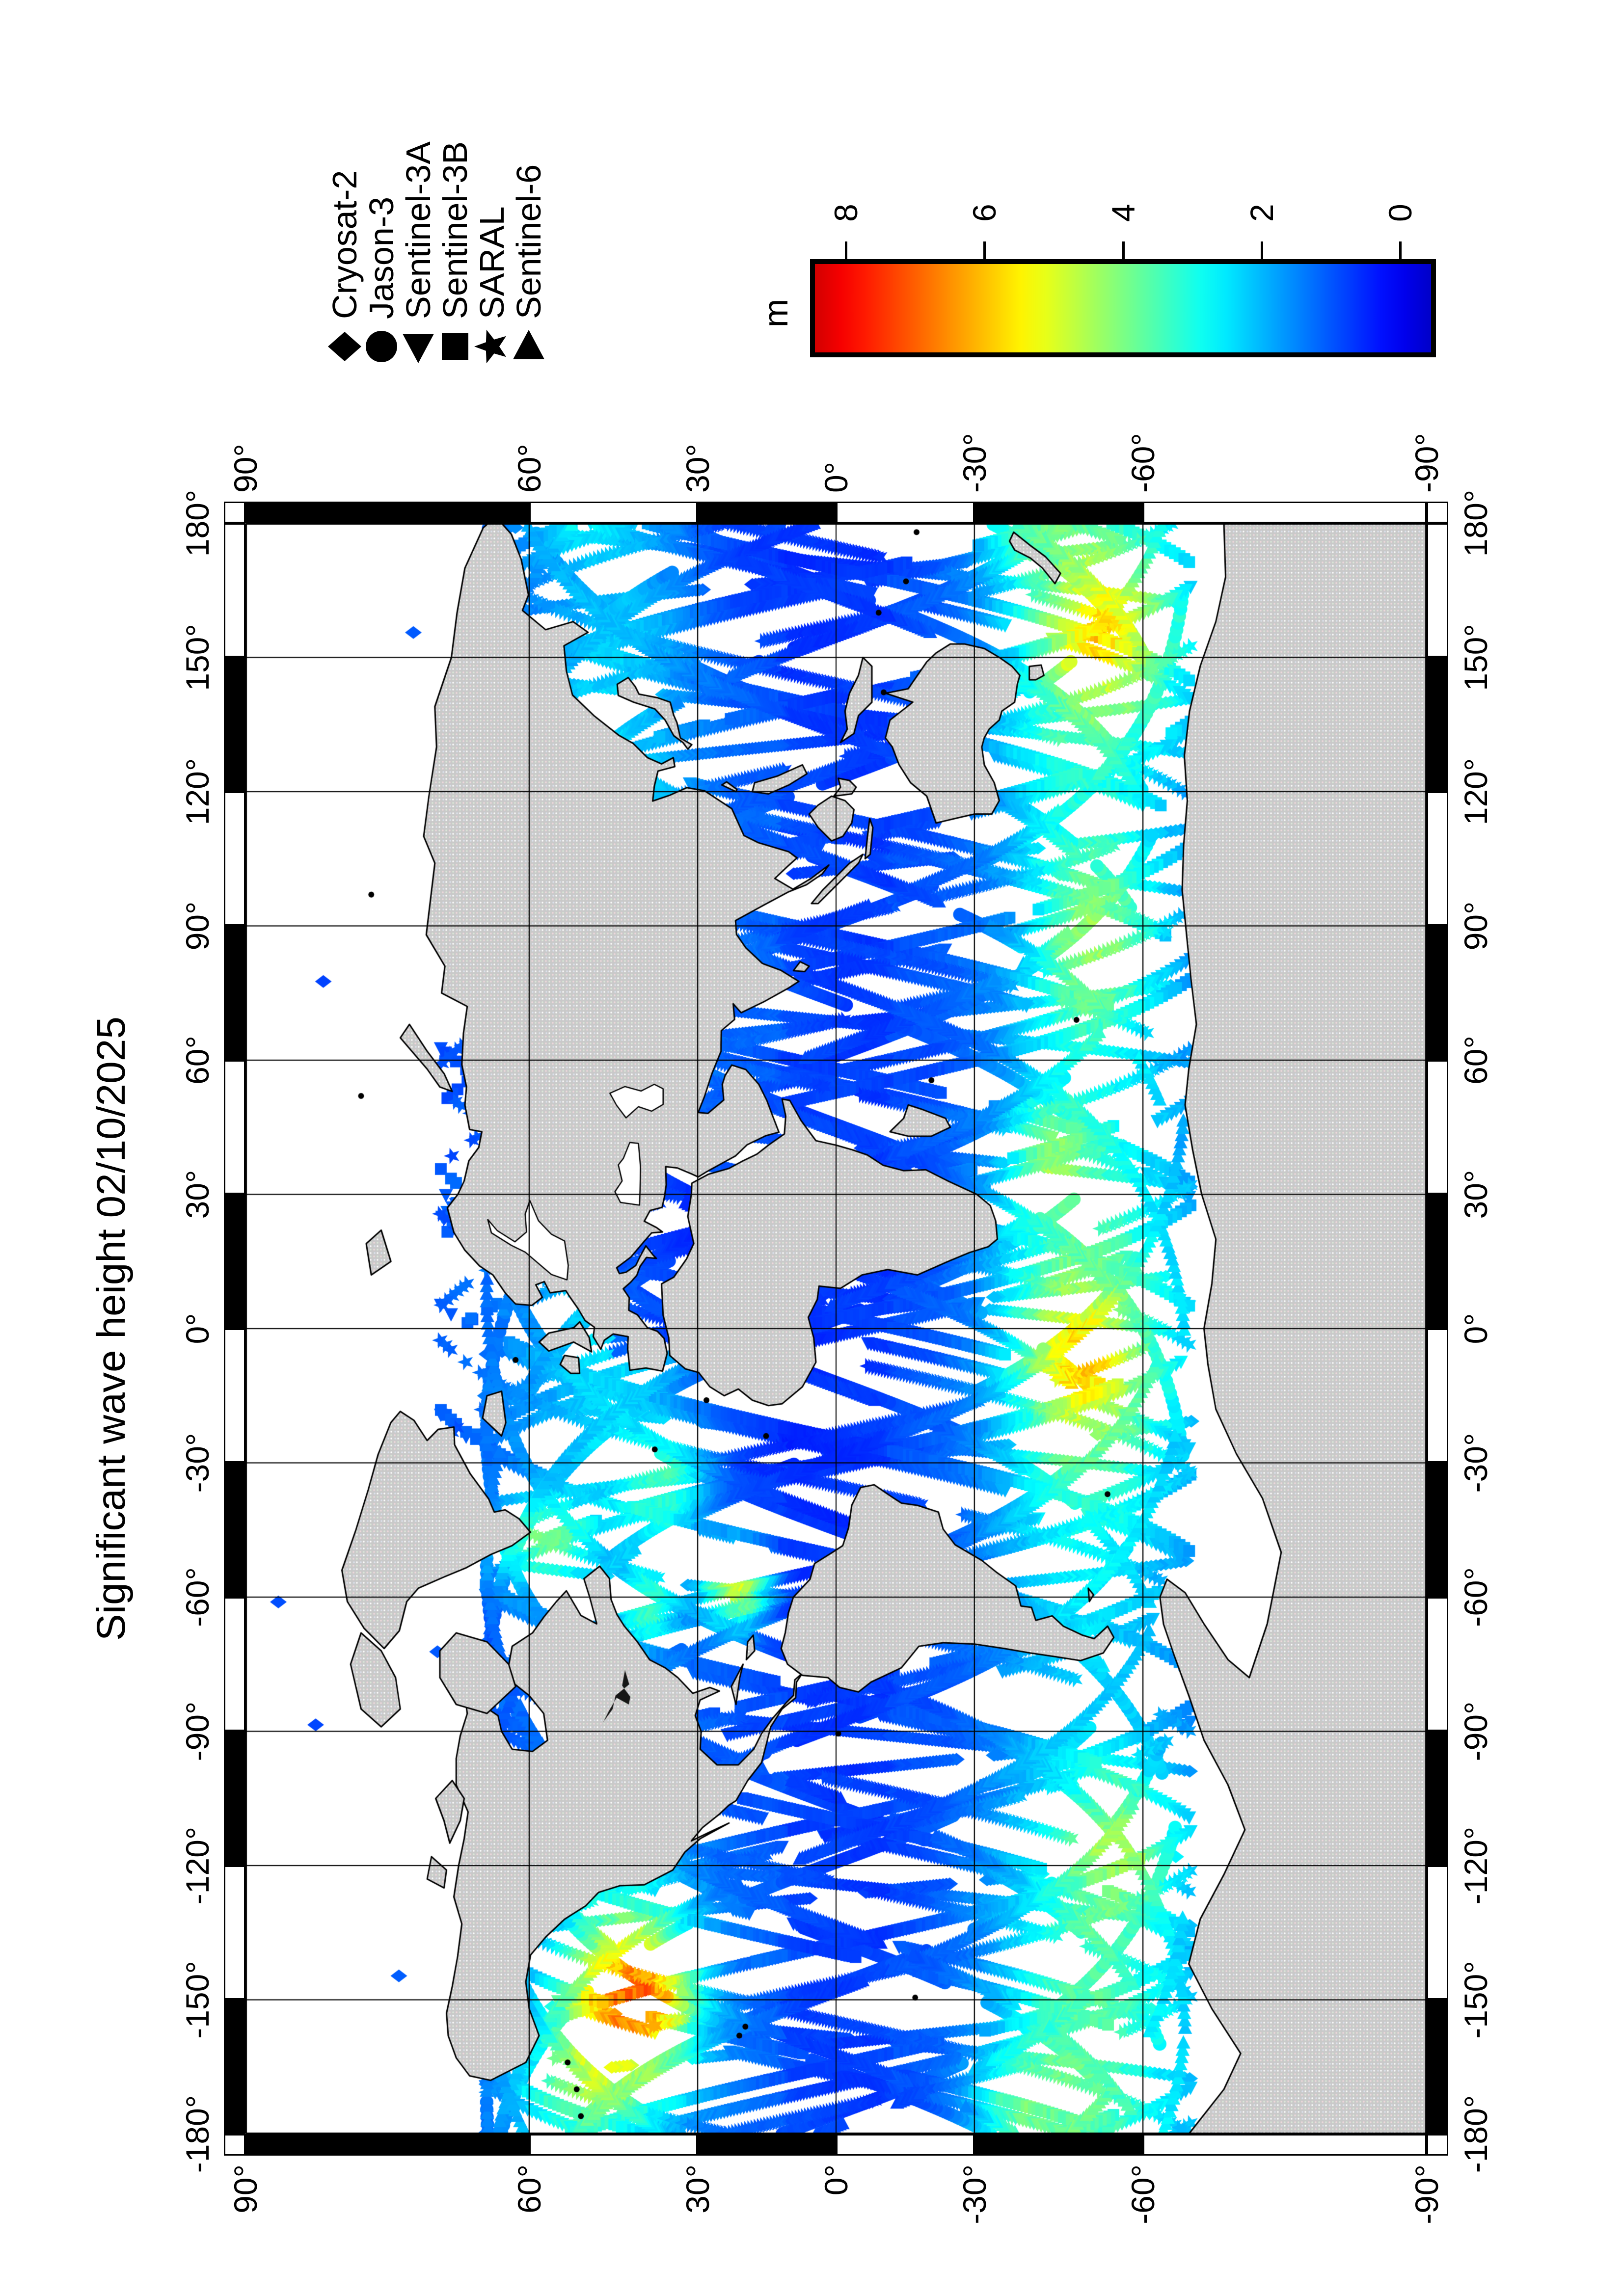 This screenshot has height=2296, width=1623. I want to click on colorbar-tick-label: 2, so click(1261, 213).